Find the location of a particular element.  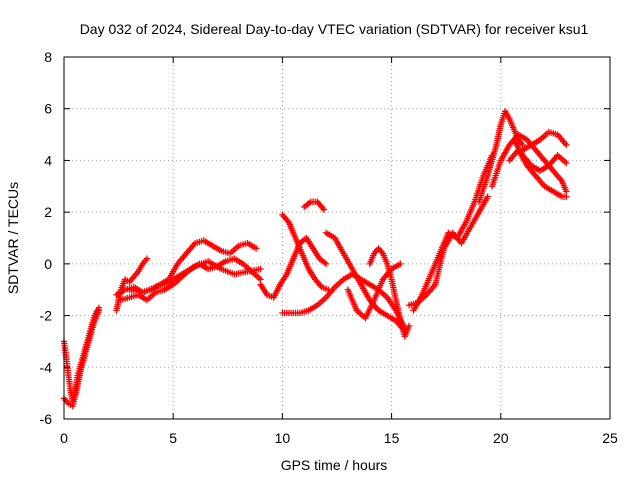

series-arc-d is located at coordinates (186, 268).